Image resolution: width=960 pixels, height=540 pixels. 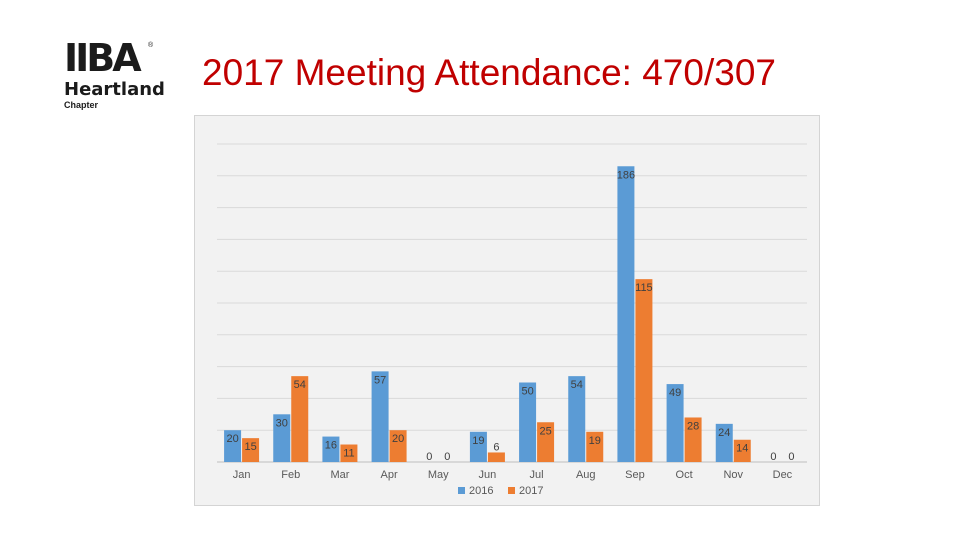 I want to click on data-label: 24, so click(x=724, y=433).